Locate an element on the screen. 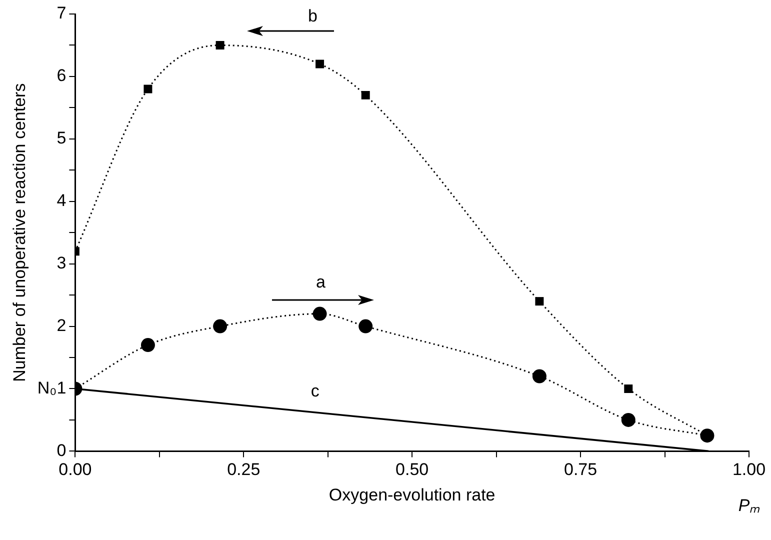 Image resolution: width=771 pixels, height=540 pixels. y-tick-label: 2 is located at coordinates (61, 325).